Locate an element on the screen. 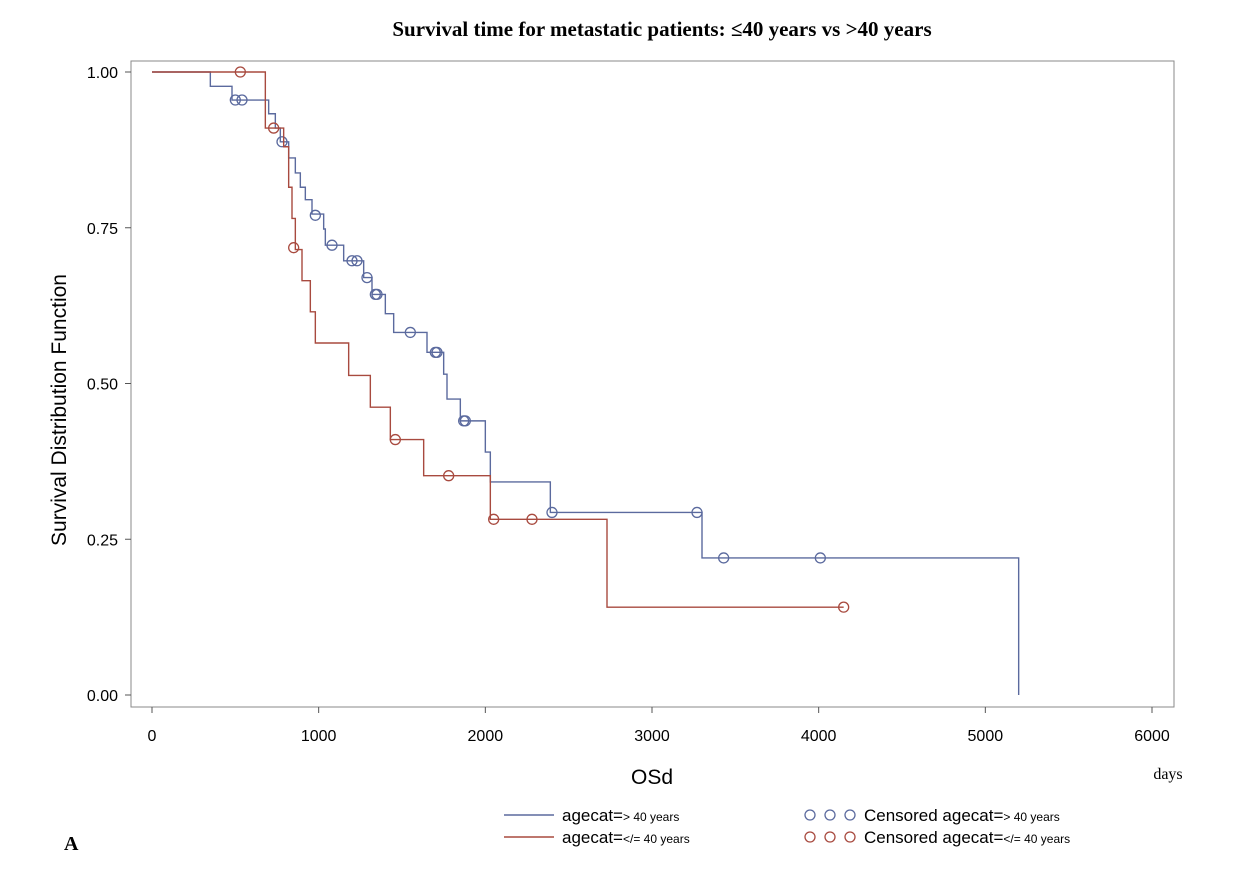 The image size is (1245, 873). y-tick-label: 0.00 is located at coordinates (102, 696).